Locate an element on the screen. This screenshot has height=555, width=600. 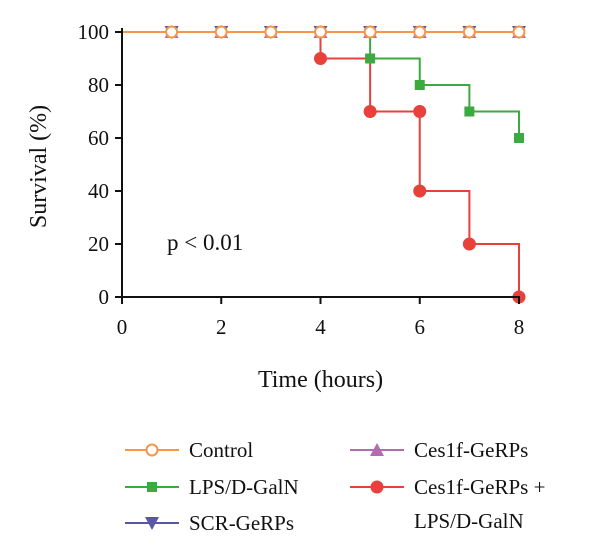
y-tick-label: 40 is located at coordinates (98, 191).